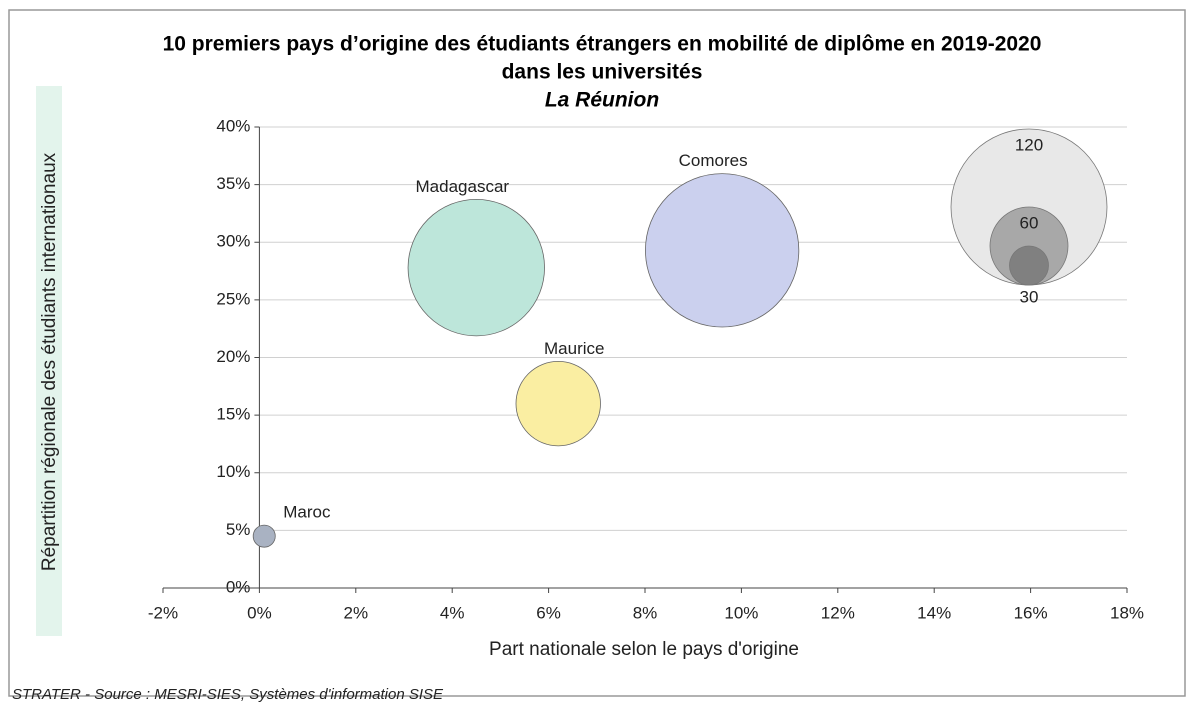  What do you see at coordinates (233, 298) in the screenshot?
I see `y-tick-label: 25%` at bounding box center [233, 298].